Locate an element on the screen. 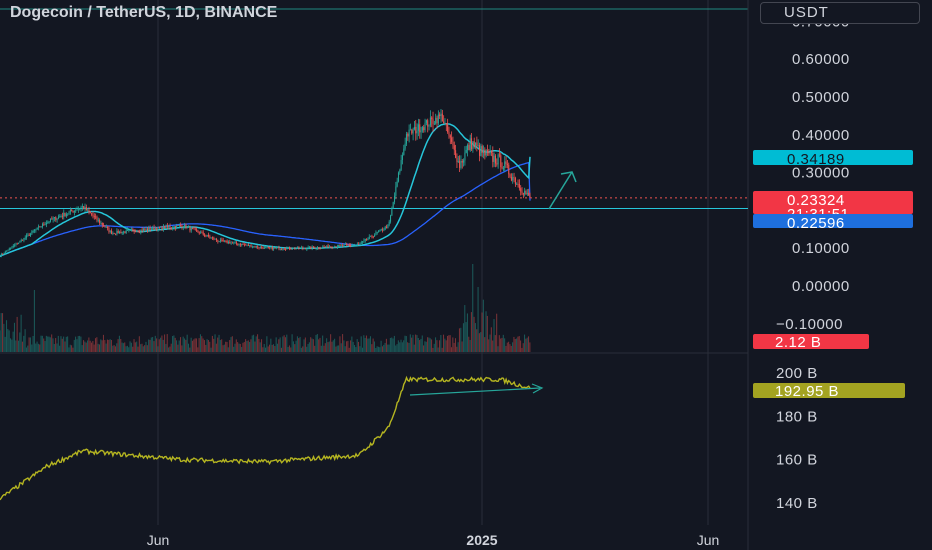 The width and height of the screenshot is (932, 550). forecast-arrow-line is located at coordinates (560, 190).